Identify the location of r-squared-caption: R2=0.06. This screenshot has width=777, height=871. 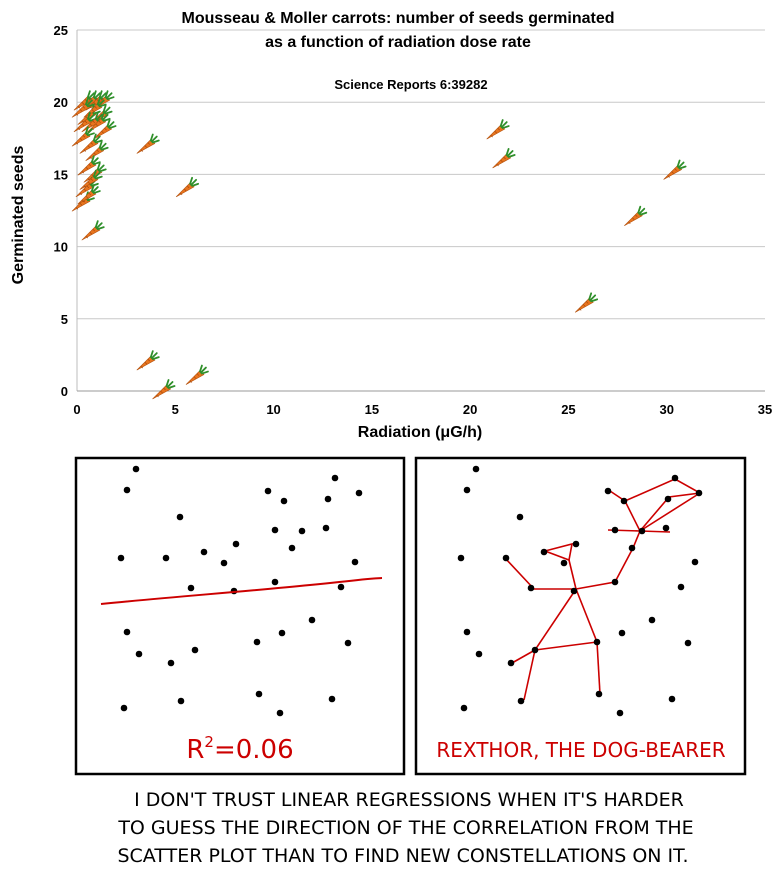
(239, 749).